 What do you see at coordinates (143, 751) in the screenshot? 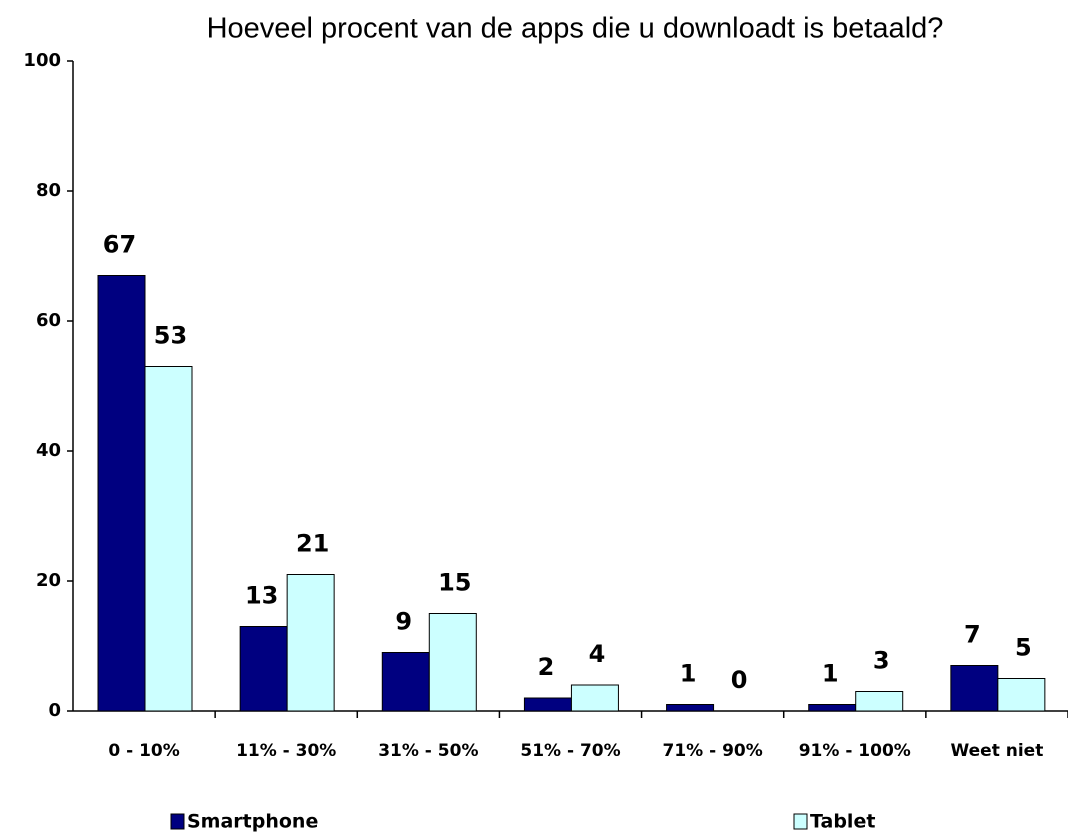
I see `x-tick-label: 0 - 10%` at bounding box center [143, 751].